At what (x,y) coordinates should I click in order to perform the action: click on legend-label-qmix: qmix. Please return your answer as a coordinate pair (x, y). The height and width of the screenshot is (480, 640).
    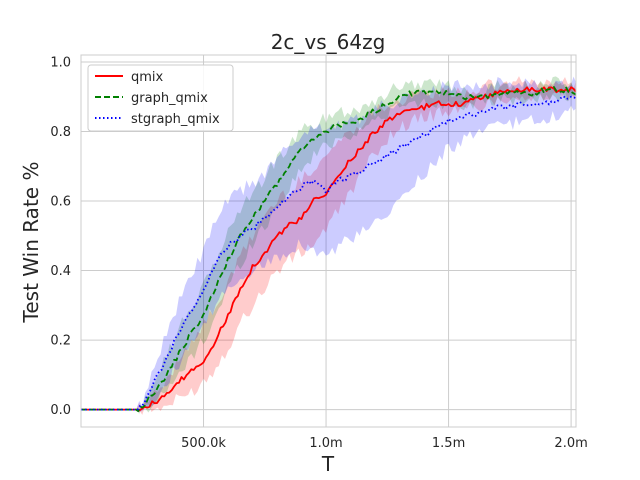
    Looking at the image, I should click on (147, 77).